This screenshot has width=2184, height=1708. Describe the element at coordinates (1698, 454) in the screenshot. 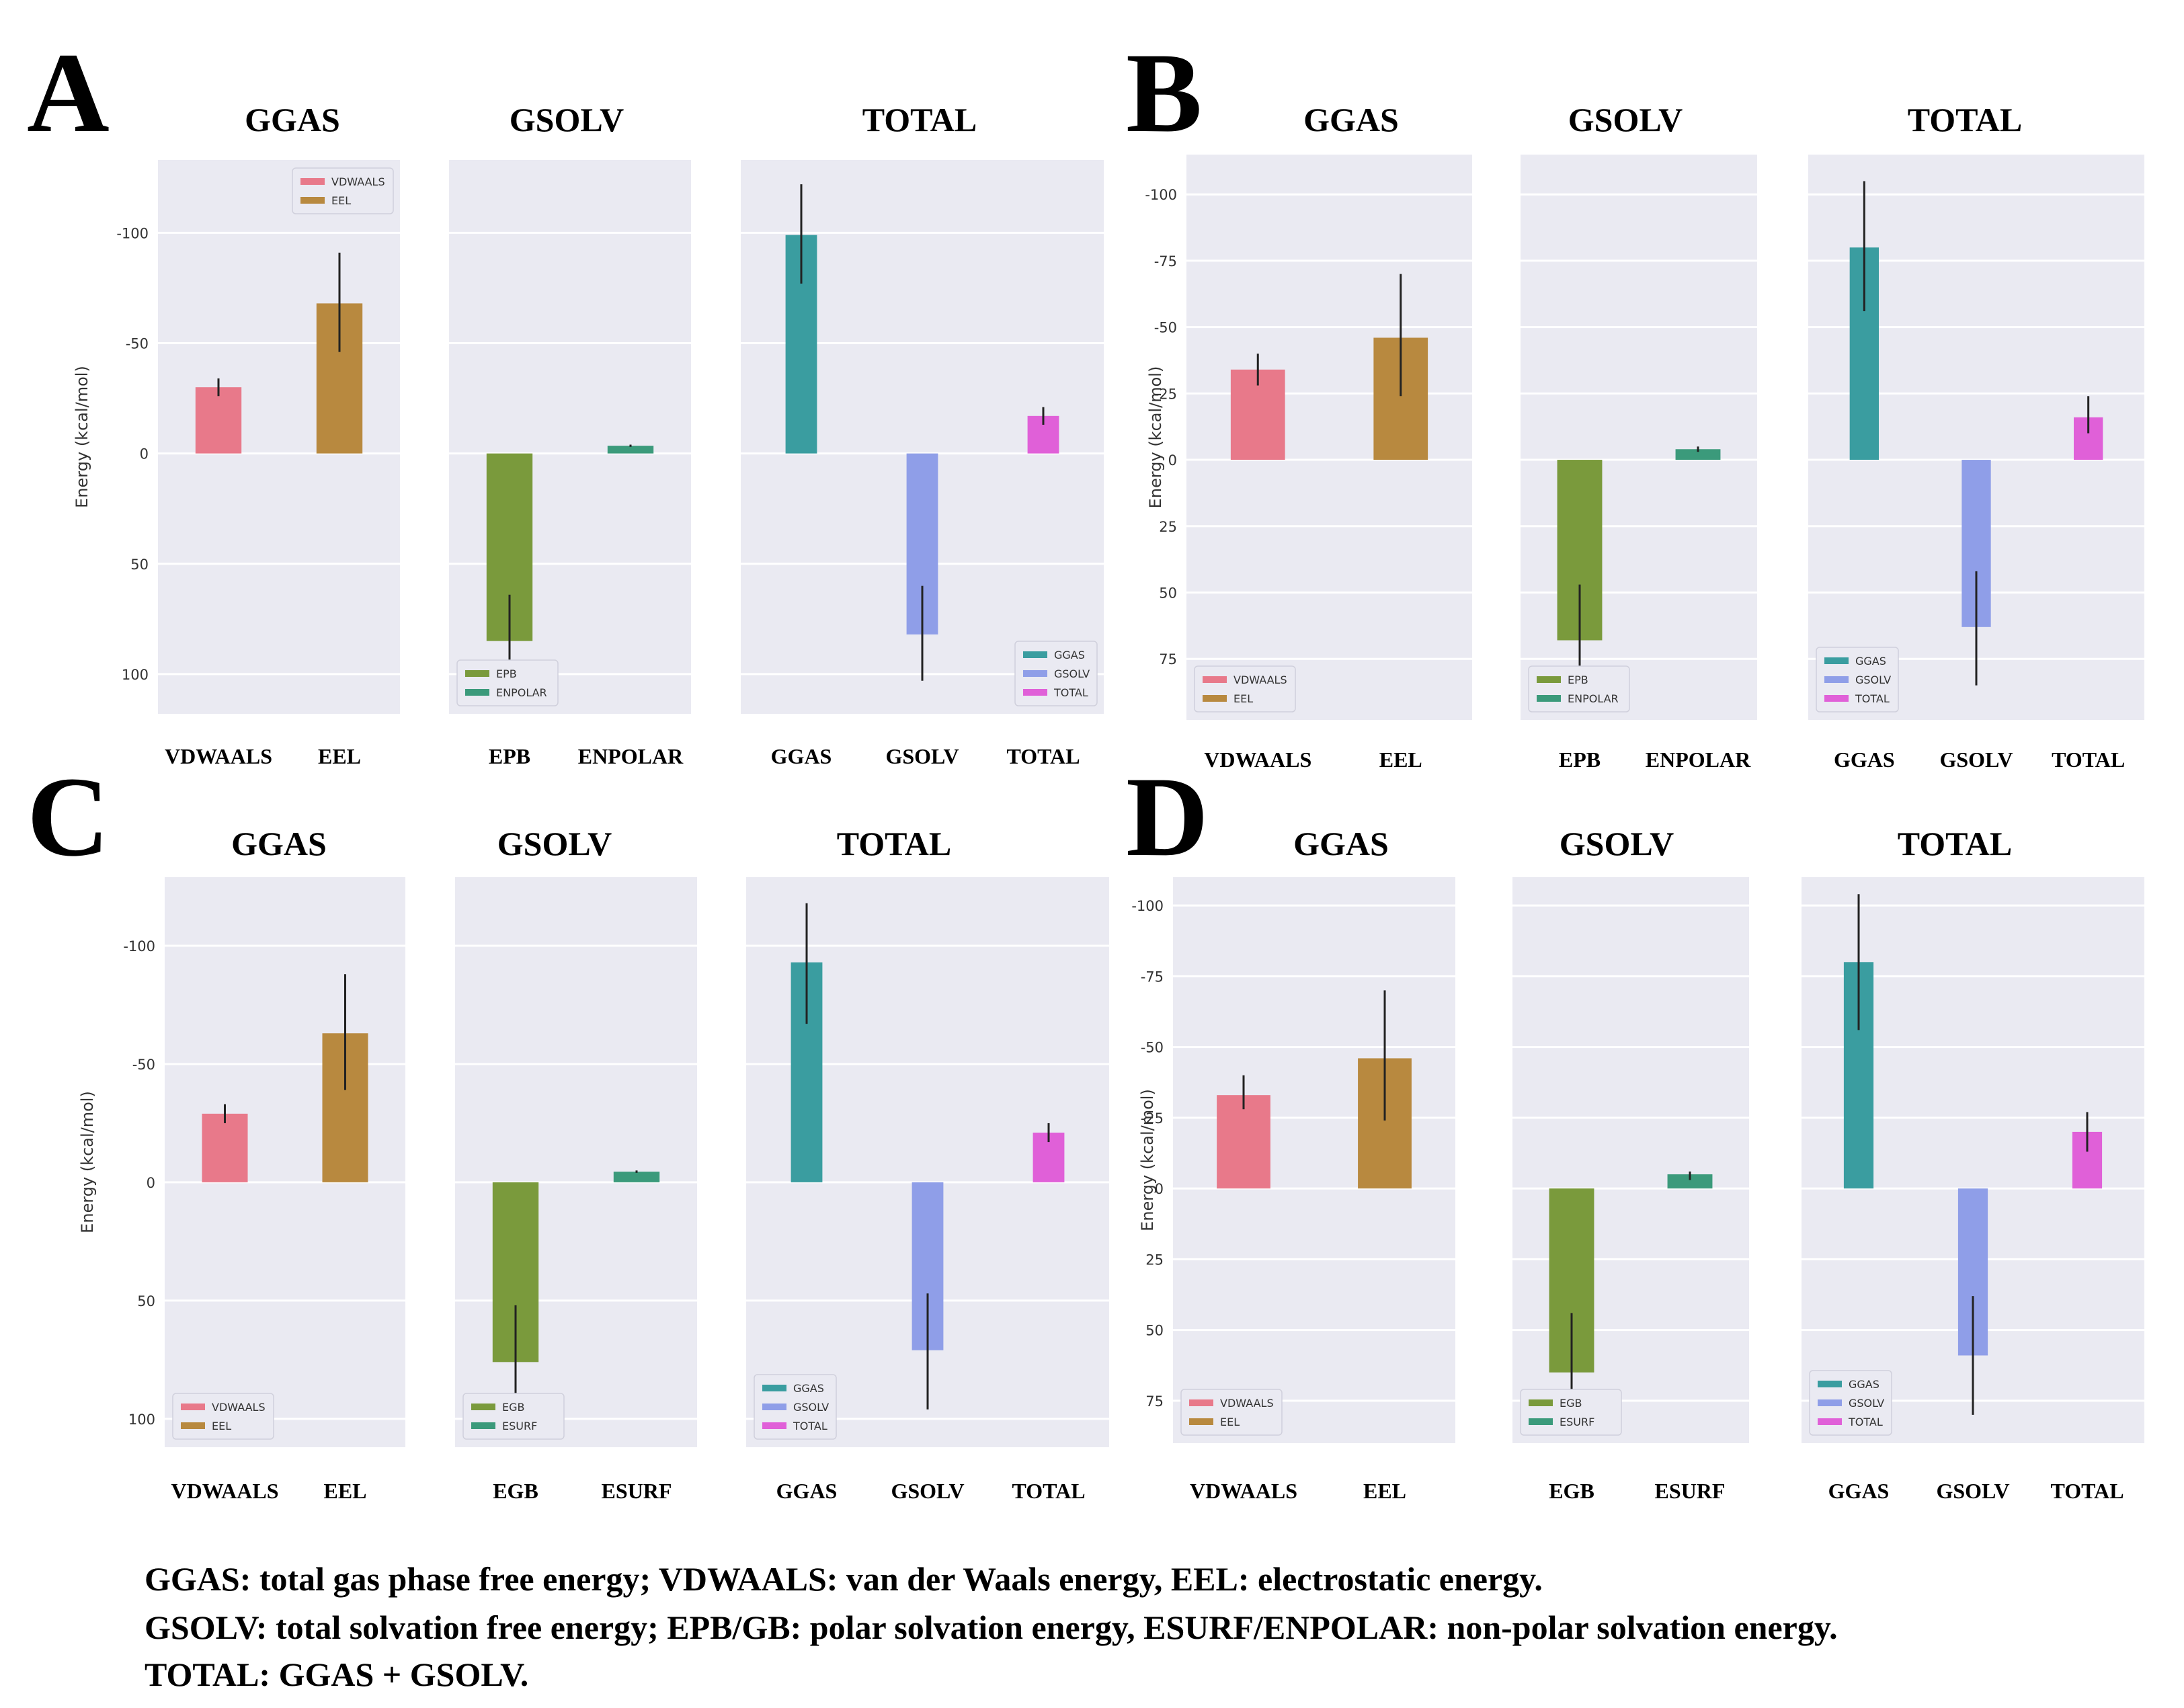

I see `bar-enpolar` at that location.